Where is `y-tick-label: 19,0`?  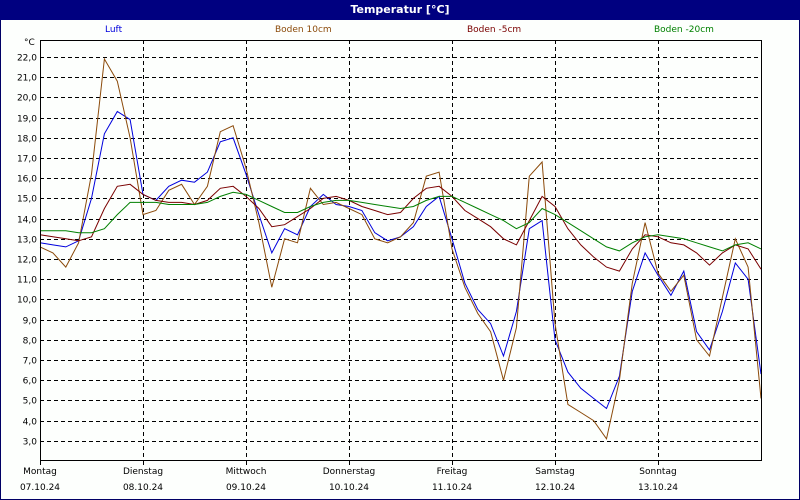
y-tick-label: 19,0 is located at coordinates (27, 120).